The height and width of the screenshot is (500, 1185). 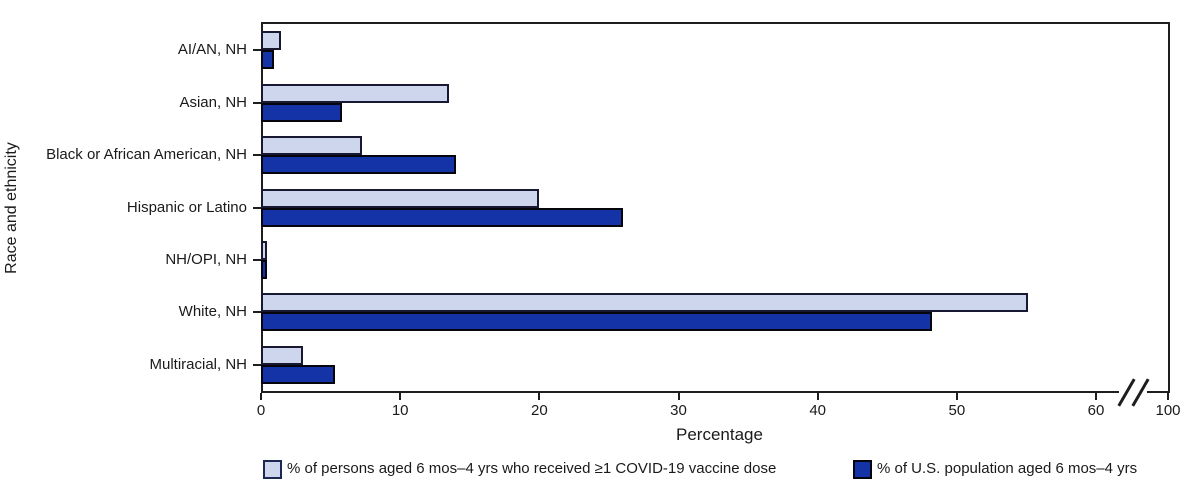 I want to click on category-label: White, NH, so click(x=212, y=312).